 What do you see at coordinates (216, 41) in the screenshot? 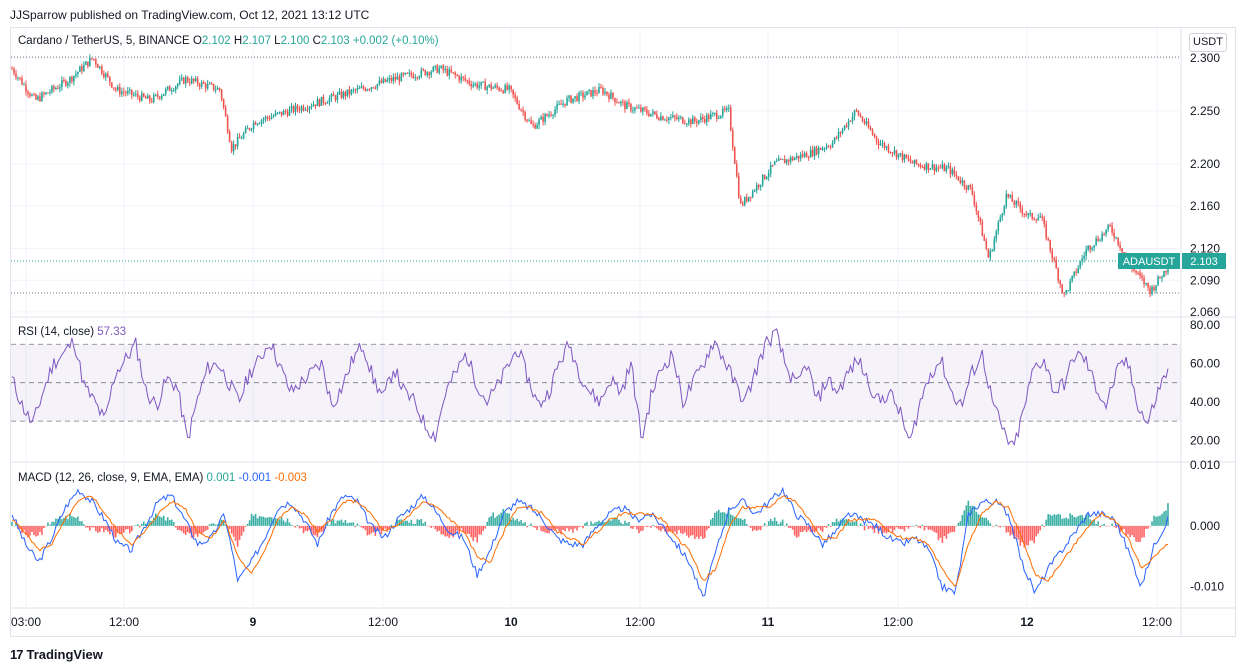
I see `open-value: 2.102` at bounding box center [216, 41].